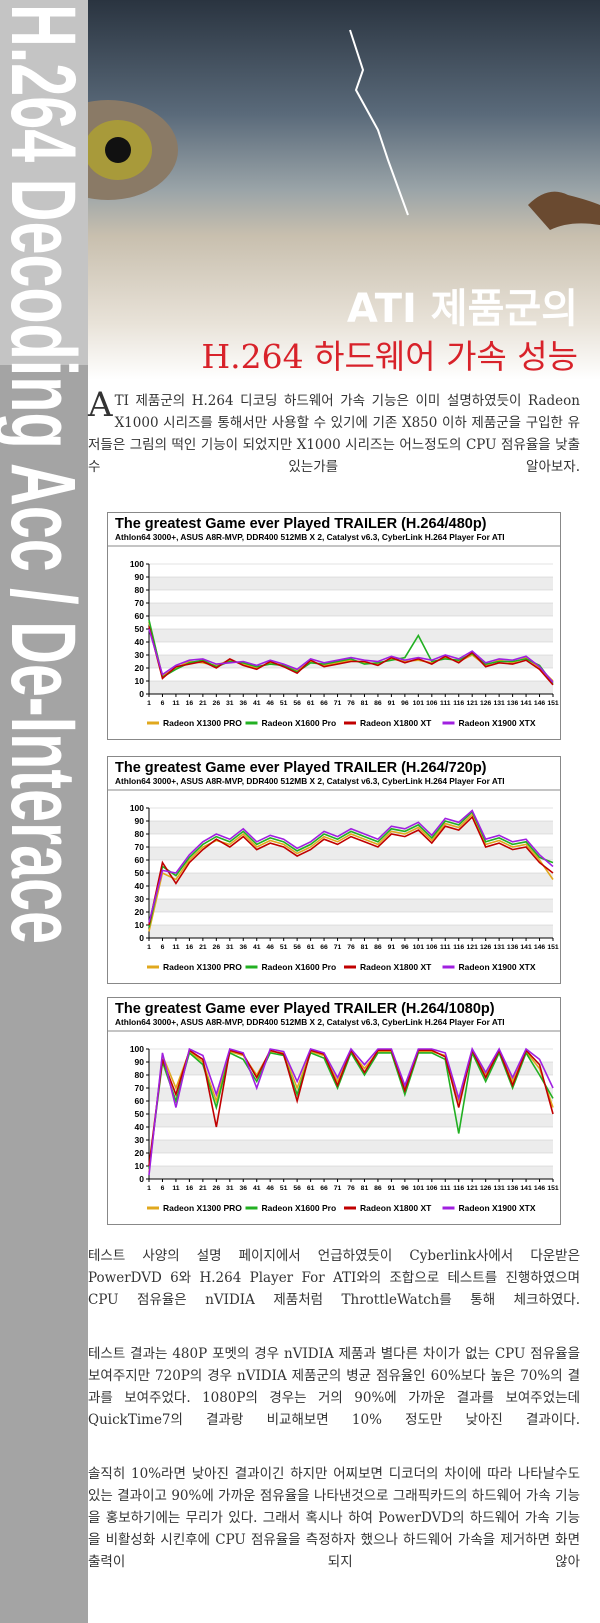 Image resolution: width=600 pixels, height=1623 pixels. Describe the element at coordinates (351, 703) in the screenshot. I see `x-tick-label: 76` at that location.